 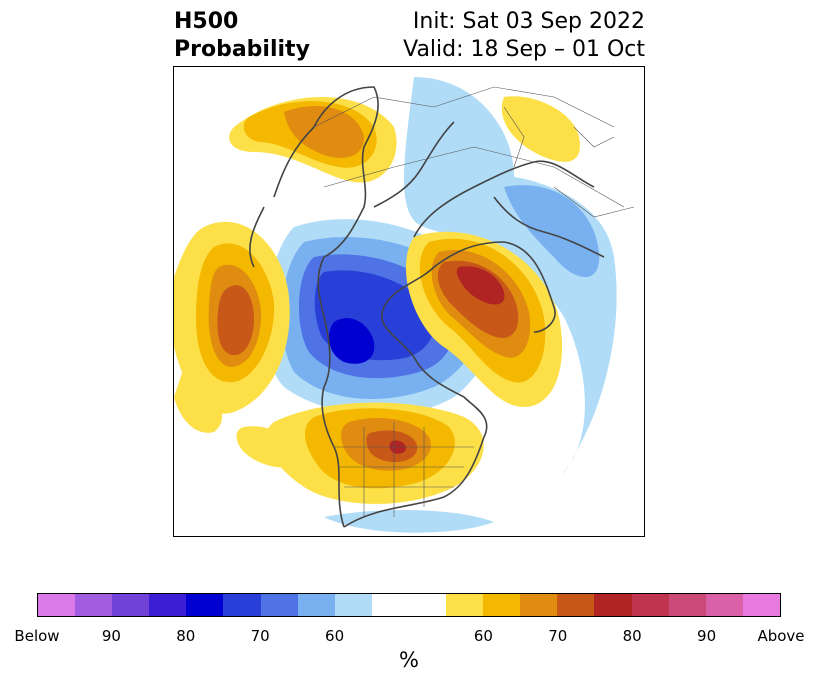 What do you see at coordinates (409, 660) in the screenshot?
I see `colorbar-unit: %` at bounding box center [409, 660].